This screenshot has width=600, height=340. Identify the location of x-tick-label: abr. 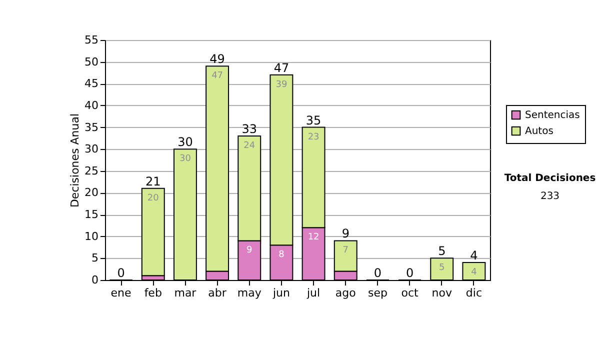
(217, 293).